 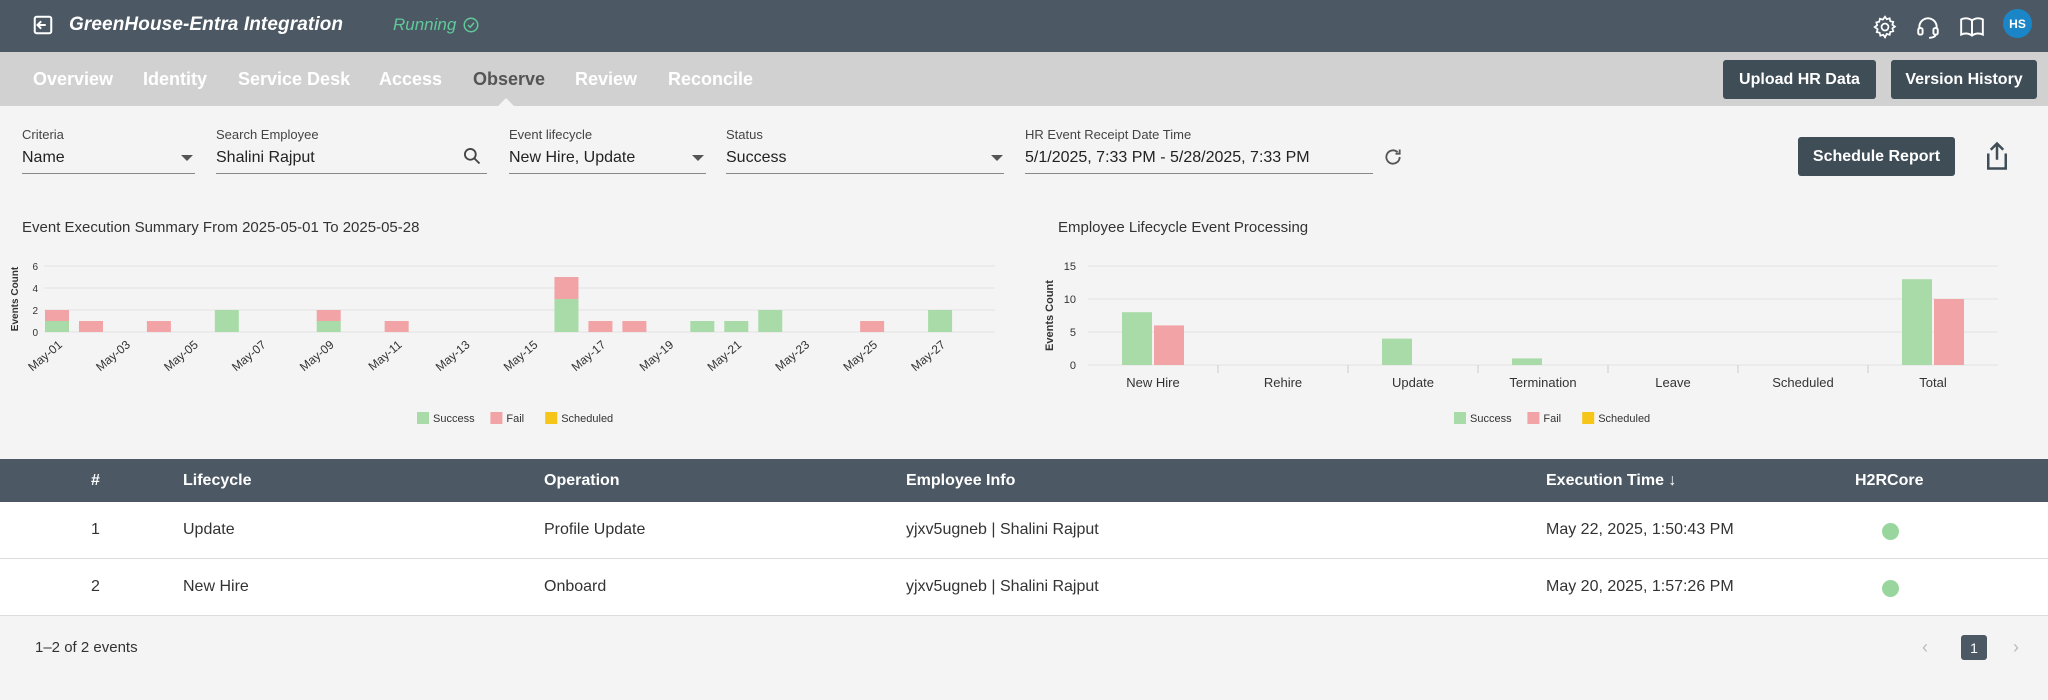 I want to click on row-operation: Onboard, so click(x=575, y=586).